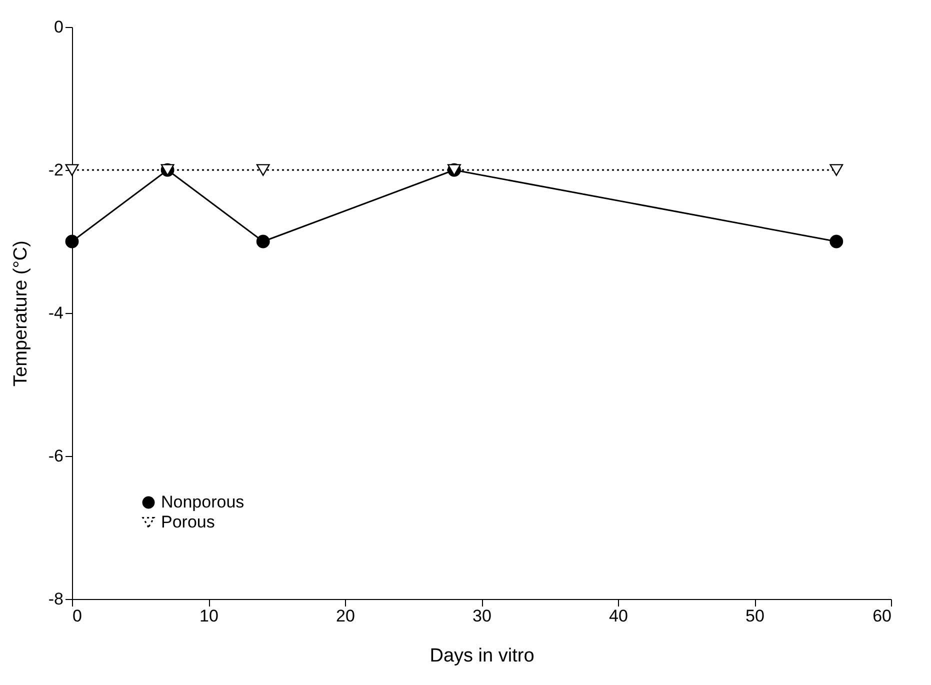  What do you see at coordinates (77, 616) in the screenshot?
I see `x-tick-label: 0` at bounding box center [77, 616].